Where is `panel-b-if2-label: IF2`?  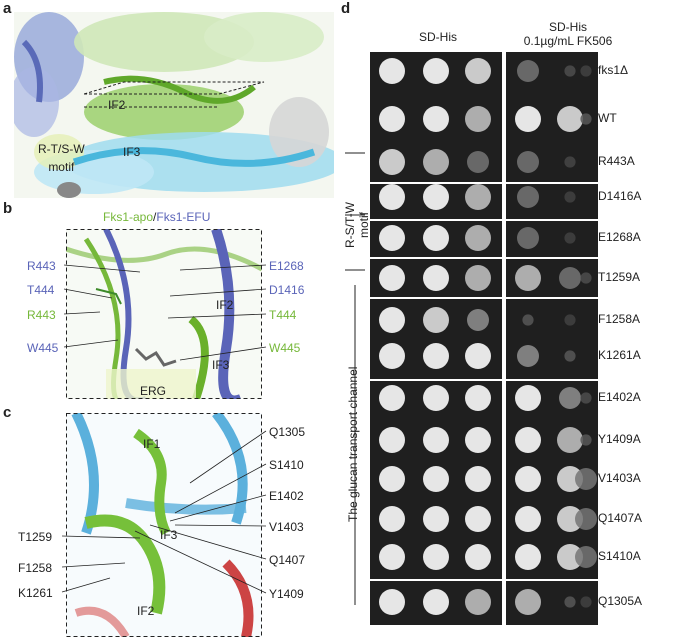
panel-b-if2-label: IF2 is located at coordinates (225, 305).